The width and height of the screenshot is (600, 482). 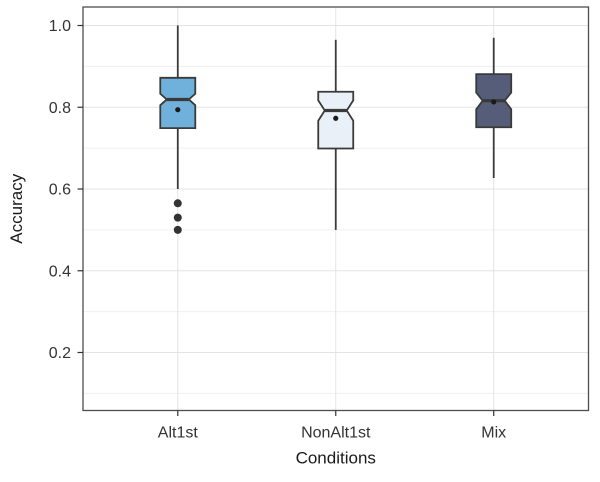 What do you see at coordinates (16, 208) in the screenshot?
I see `y-axis-title: Accuracy` at bounding box center [16, 208].